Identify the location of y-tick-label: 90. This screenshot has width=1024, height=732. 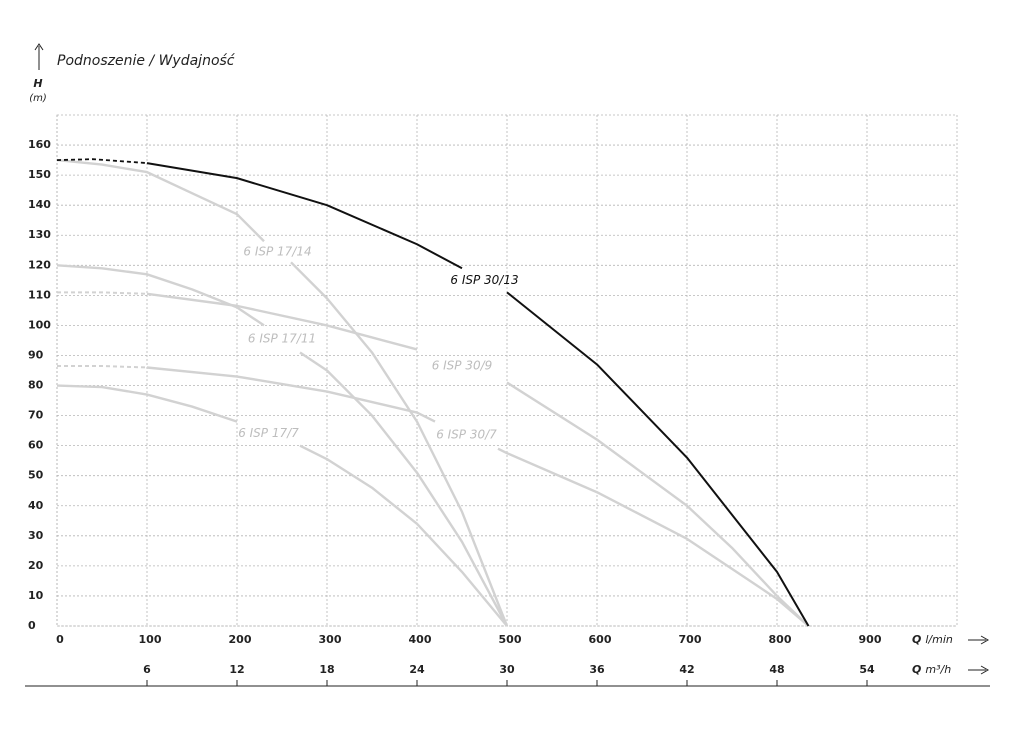
(36, 354).